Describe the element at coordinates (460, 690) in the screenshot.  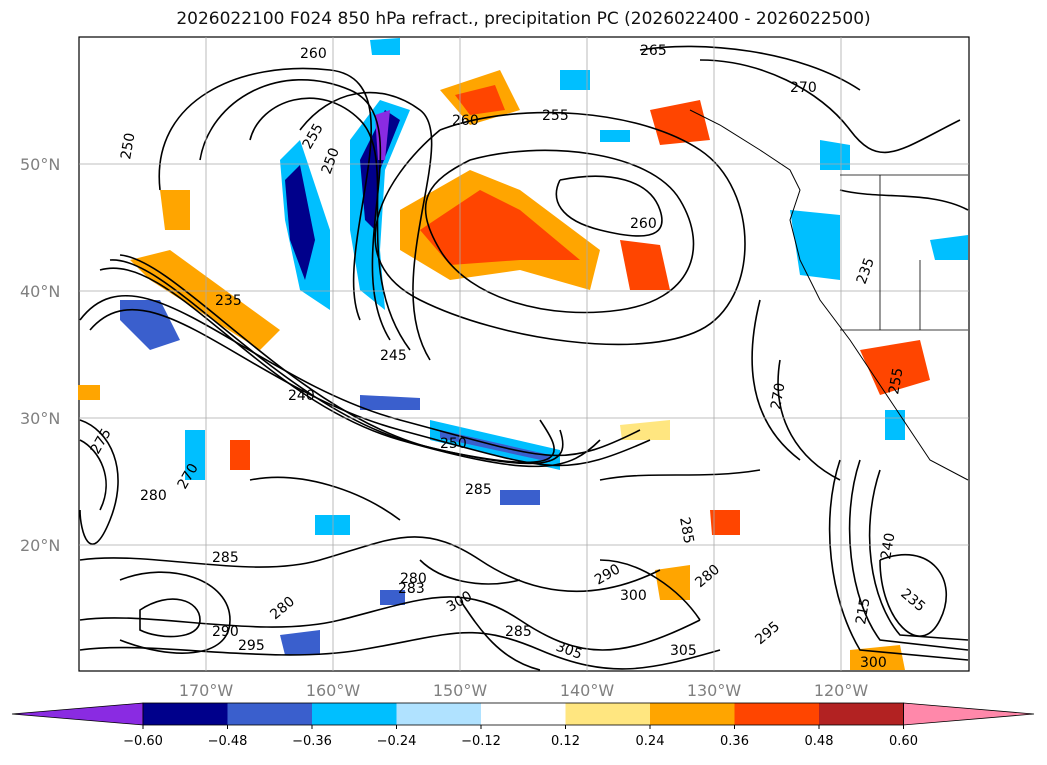
I see `lon-label-150w: 150°W` at that location.